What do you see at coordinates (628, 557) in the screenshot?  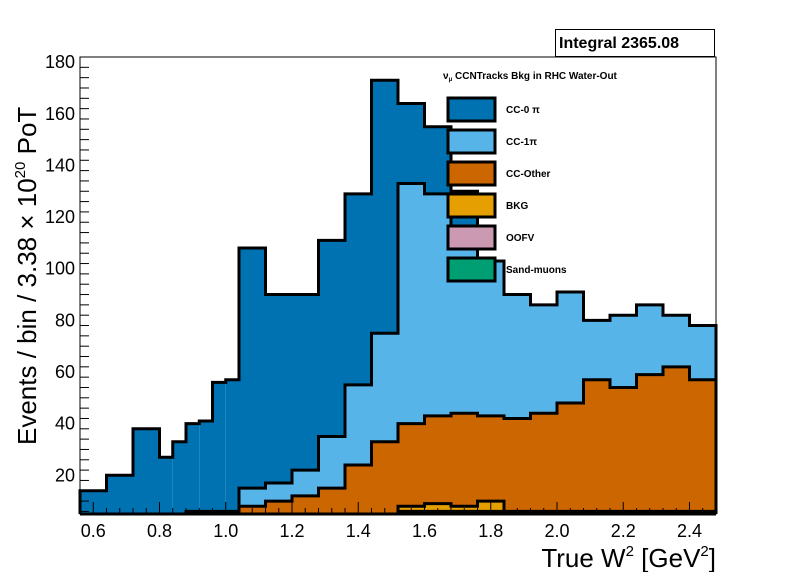 I see `x-axis-label: True W2 [GeV2]` at bounding box center [628, 557].